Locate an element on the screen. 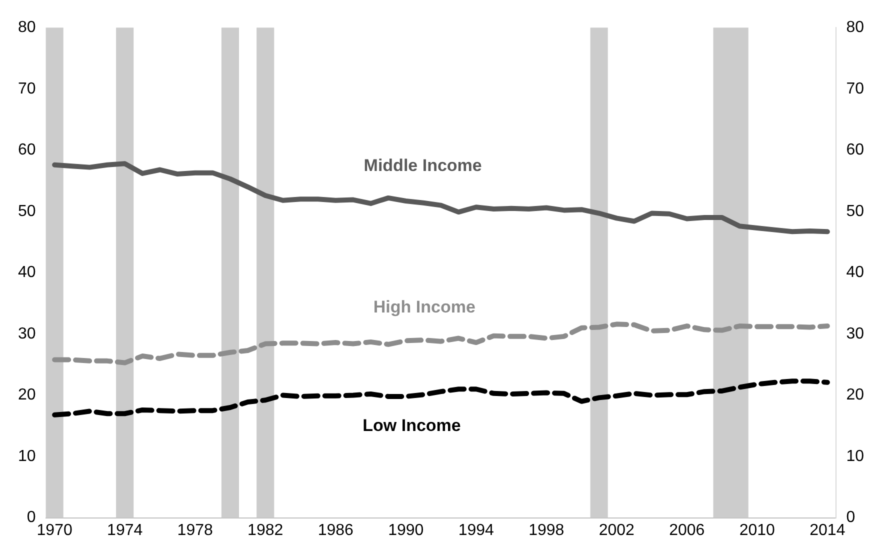  y2-tick-label: 60 is located at coordinates (855, 150).